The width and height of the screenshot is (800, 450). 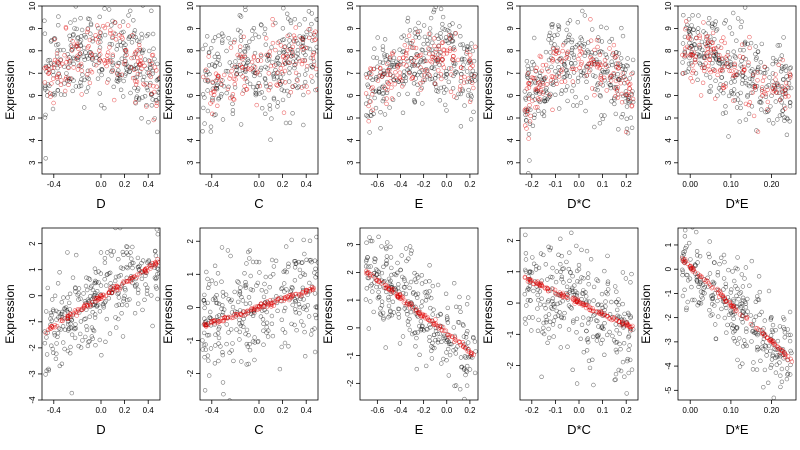 What do you see at coordinates (149, 184) in the screenshot?
I see `x-tick-label: 0.4` at bounding box center [149, 184].